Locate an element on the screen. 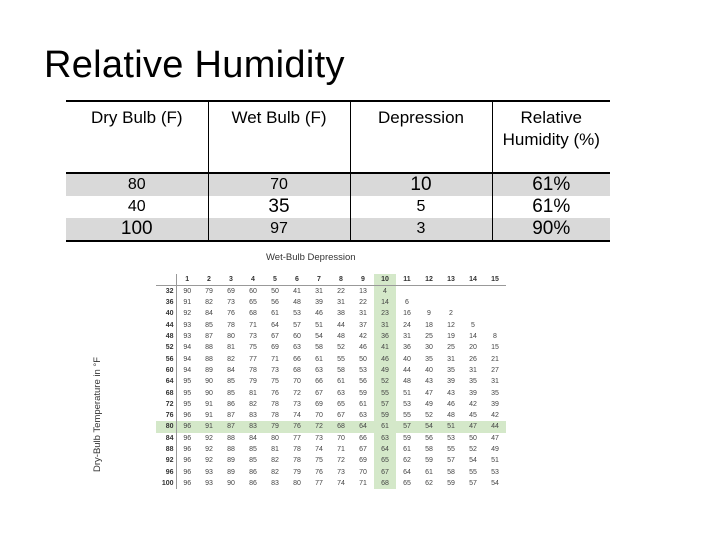 The image size is (720, 540). chart-cell: 43 is located at coordinates (451, 393).